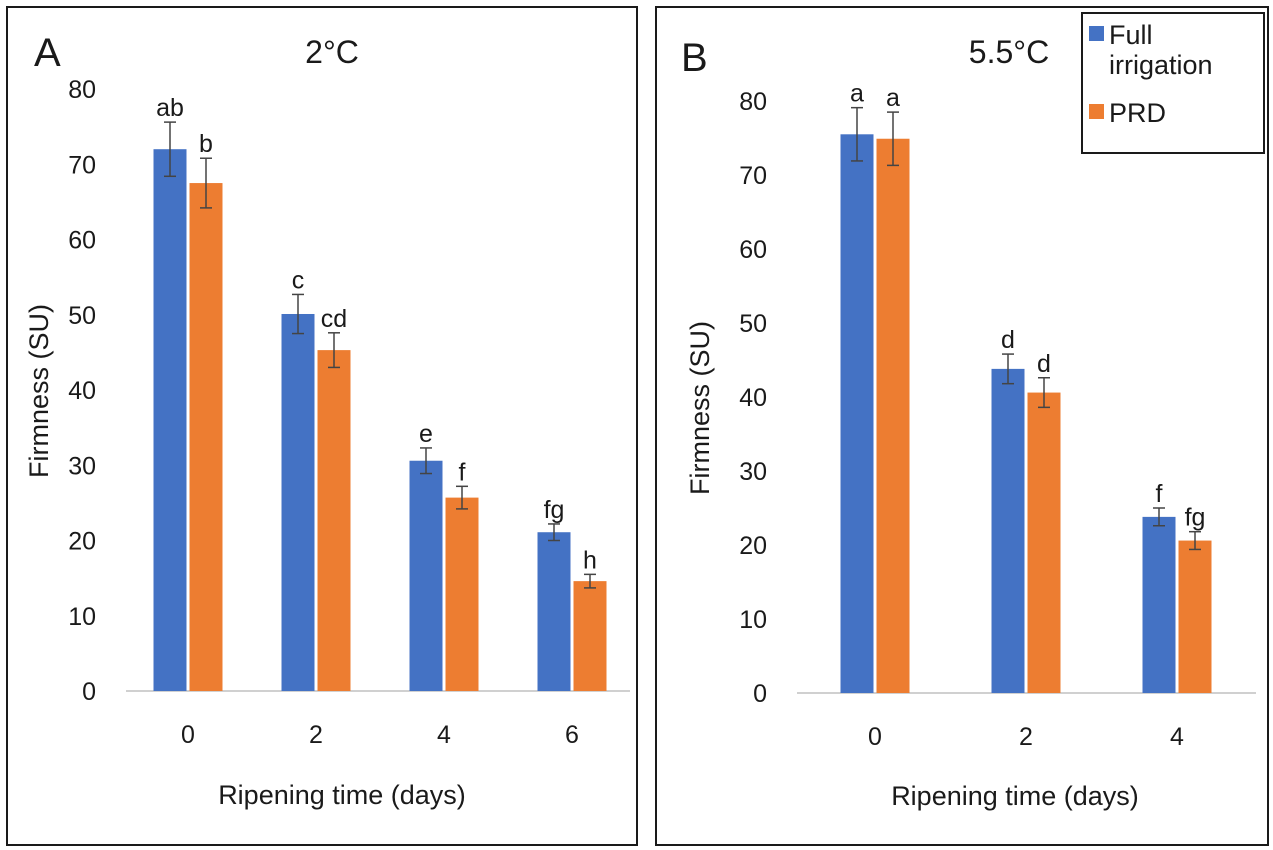  Describe the element at coordinates (1161, 50) in the screenshot. I see `legend-label-full-irrigation: Full irrigation` at that location.